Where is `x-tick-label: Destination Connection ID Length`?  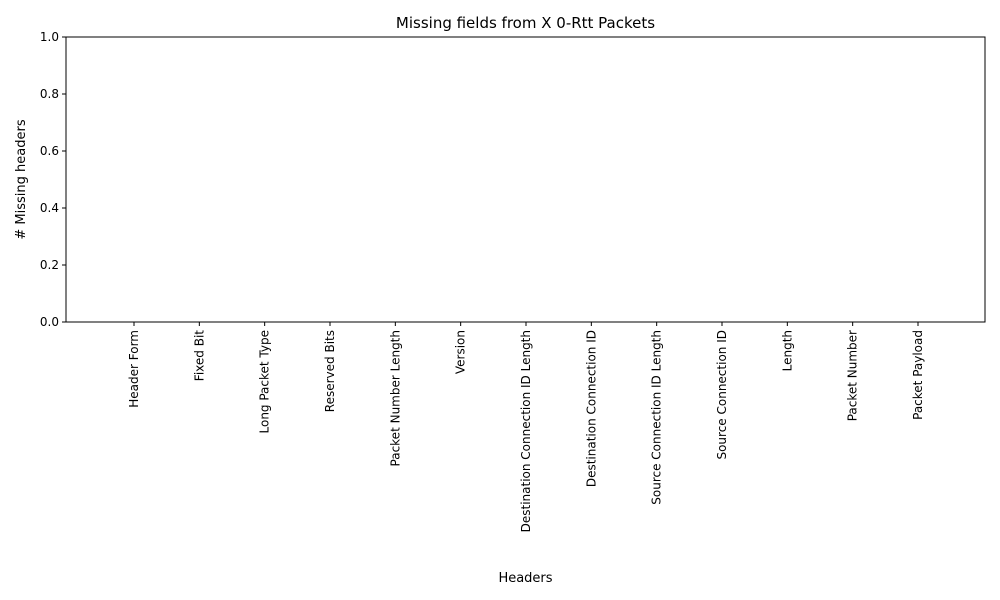 x-tick-label: Destination Connection ID Length is located at coordinates (526, 431).